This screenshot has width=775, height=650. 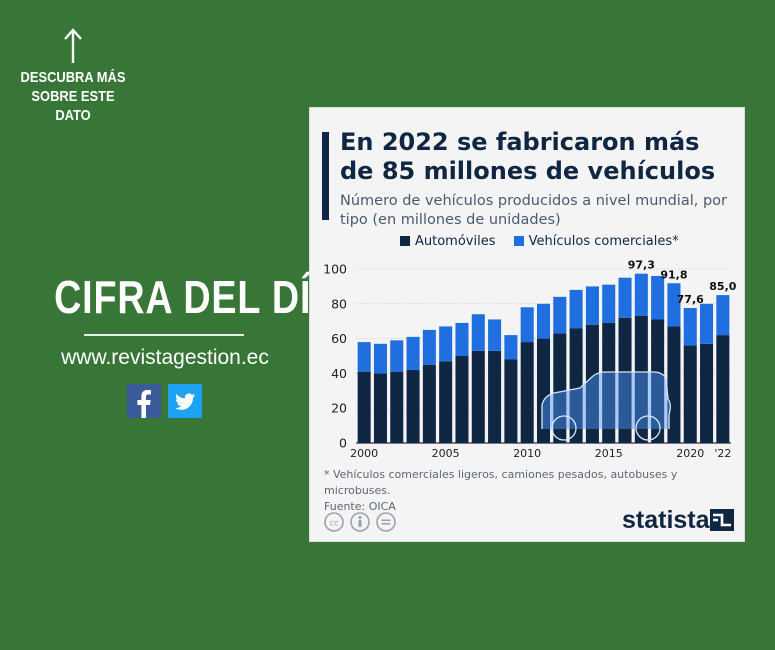 What do you see at coordinates (73, 45) in the screenshot?
I see `up-arrow-icon` at bounding box center [73, 45].